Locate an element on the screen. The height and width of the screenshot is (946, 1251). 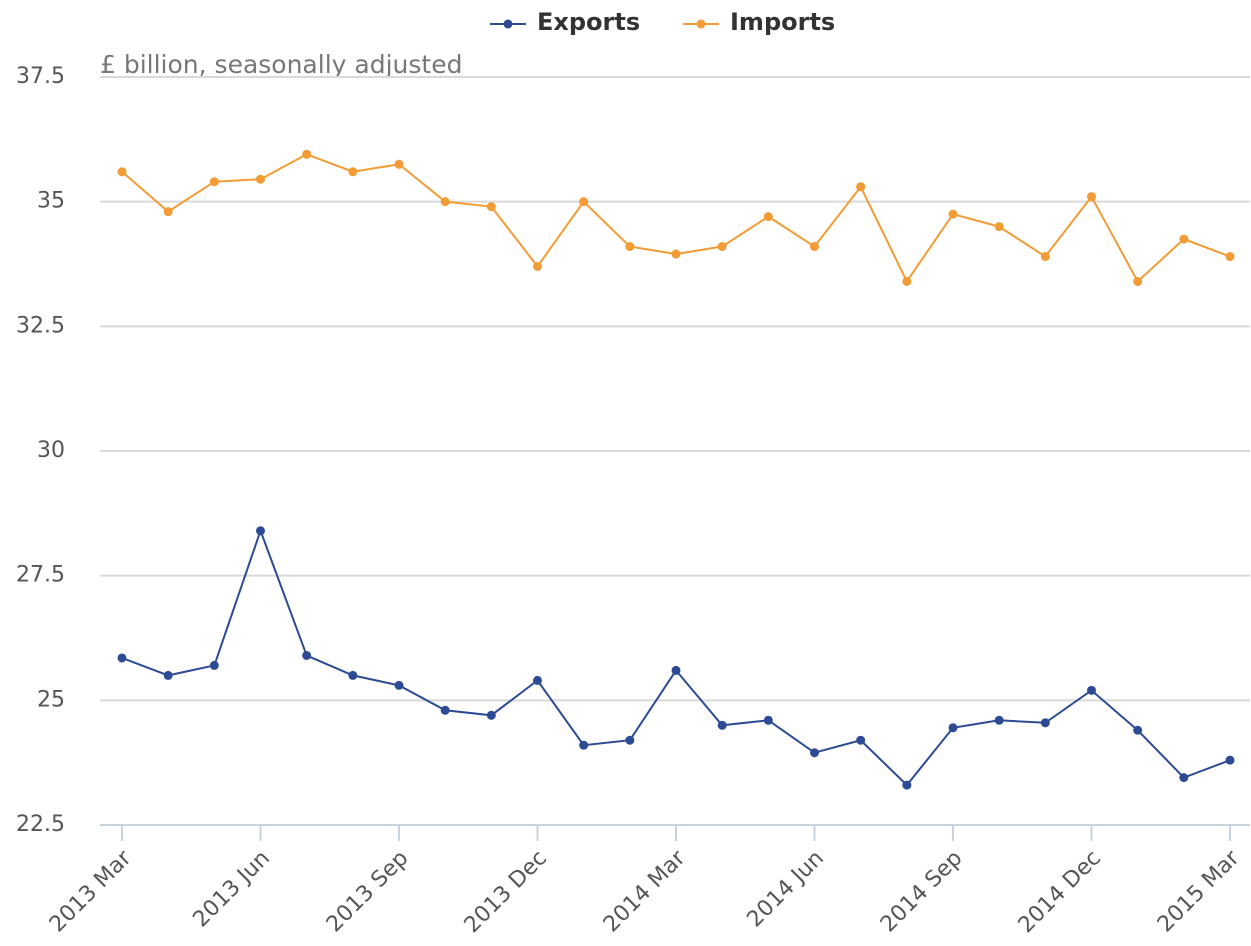
x-tick-label: 2014 Dec is located at coordinates (1060, 892).